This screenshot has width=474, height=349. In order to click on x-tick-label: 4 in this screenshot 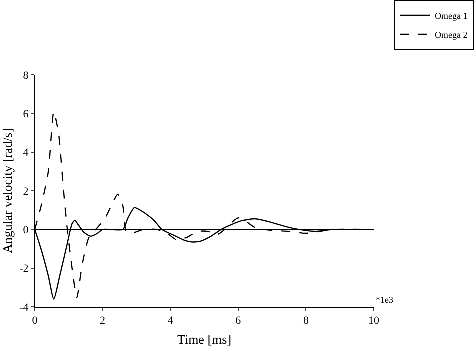, I will do `click(171, 321)`.